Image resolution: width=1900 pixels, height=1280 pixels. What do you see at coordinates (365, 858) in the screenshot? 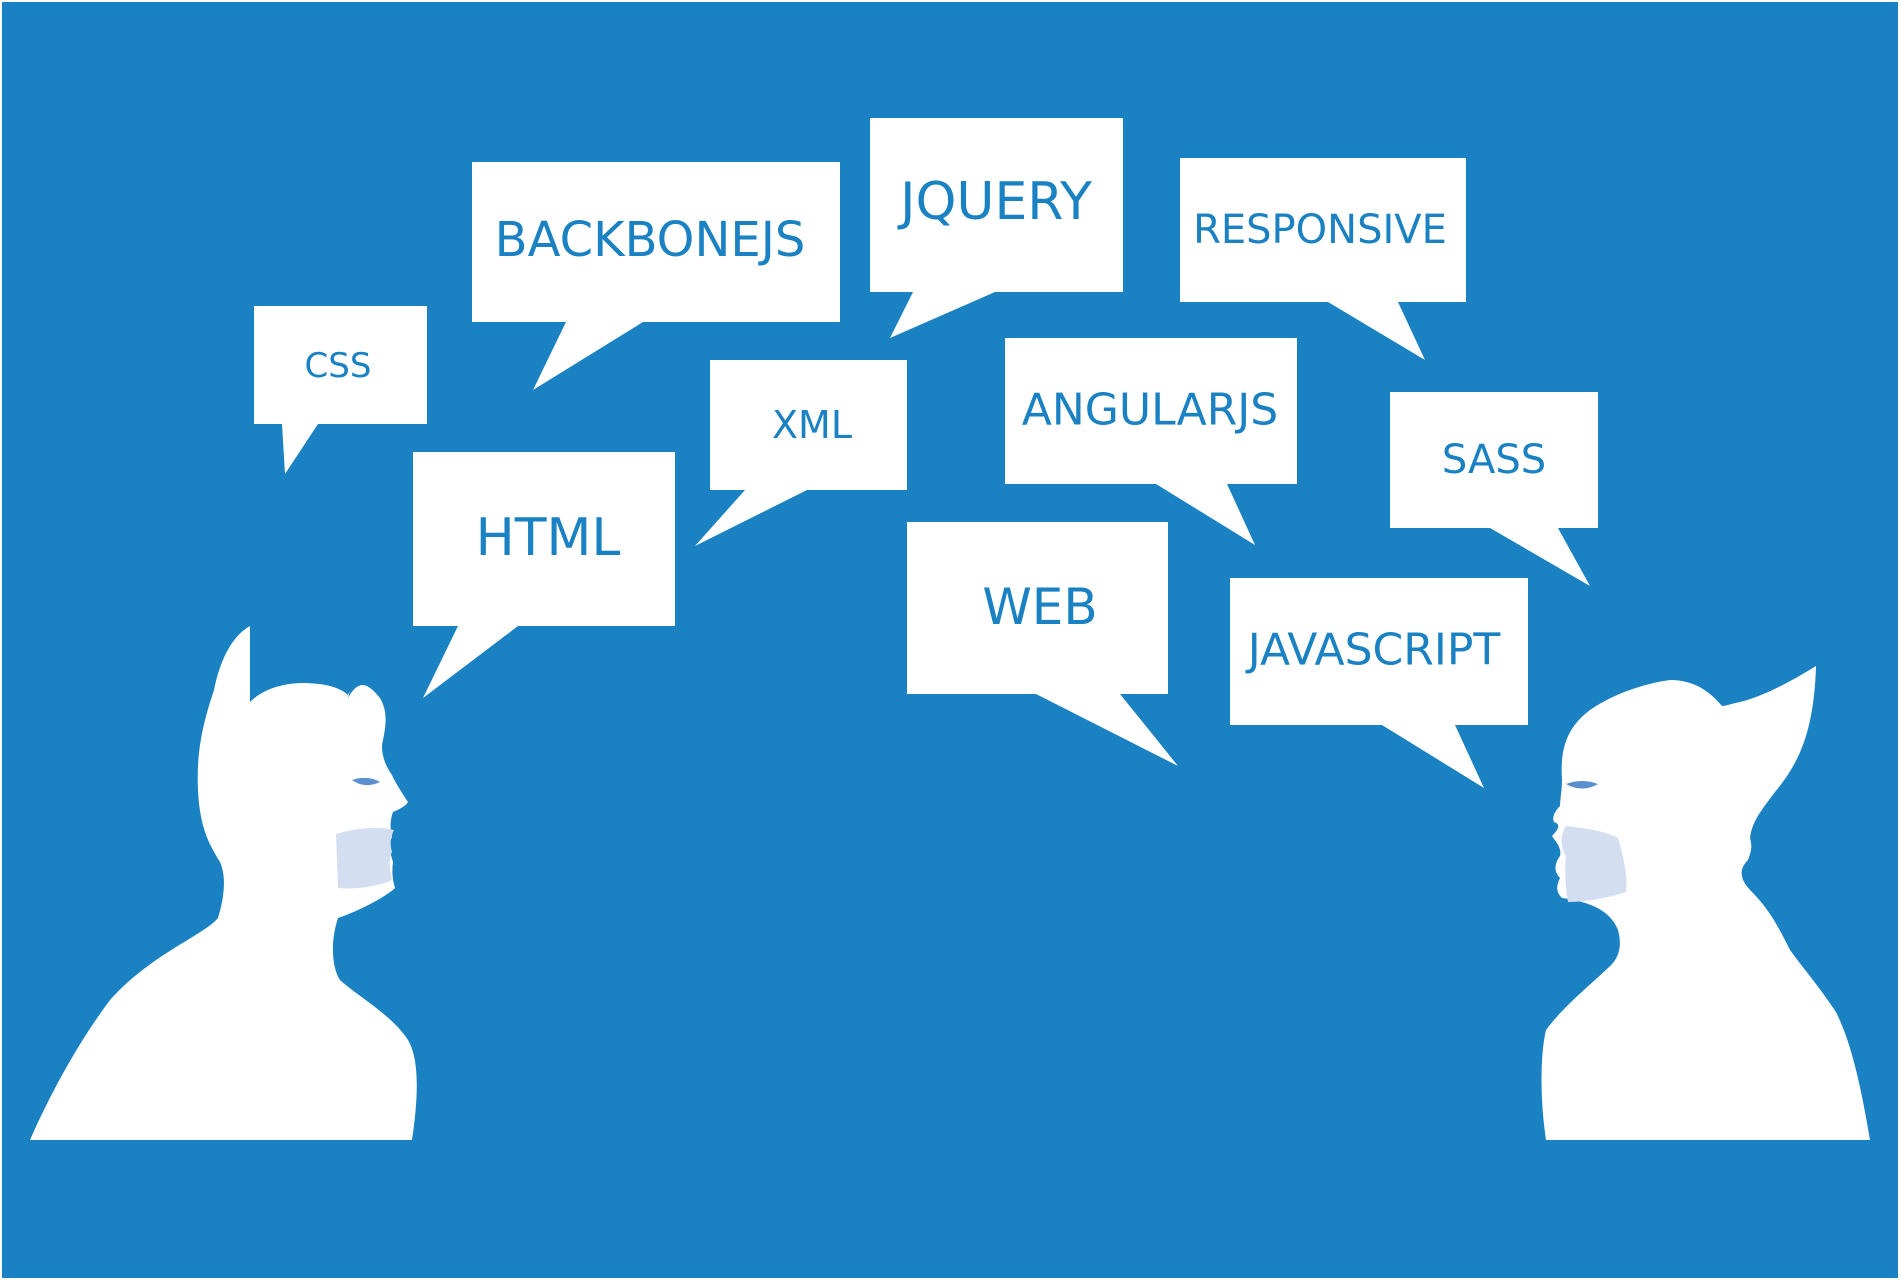
I see `left-person-mouth` at bounding box center [365, 858].